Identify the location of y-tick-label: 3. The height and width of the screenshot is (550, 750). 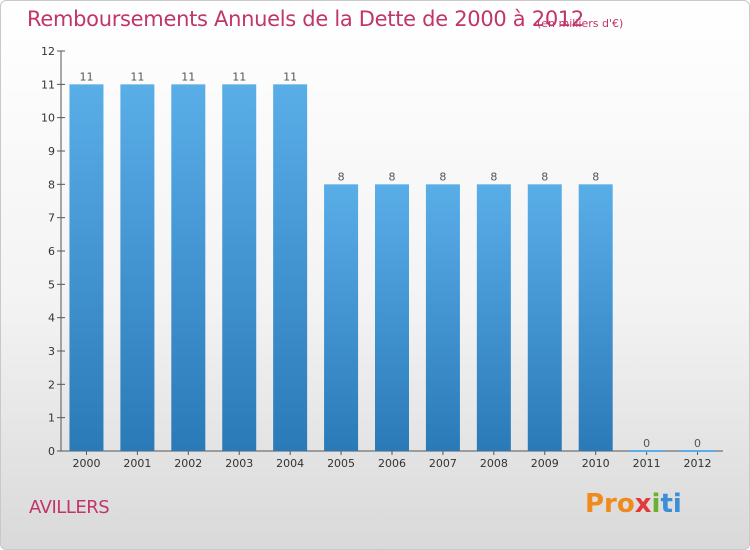
(51, 351).